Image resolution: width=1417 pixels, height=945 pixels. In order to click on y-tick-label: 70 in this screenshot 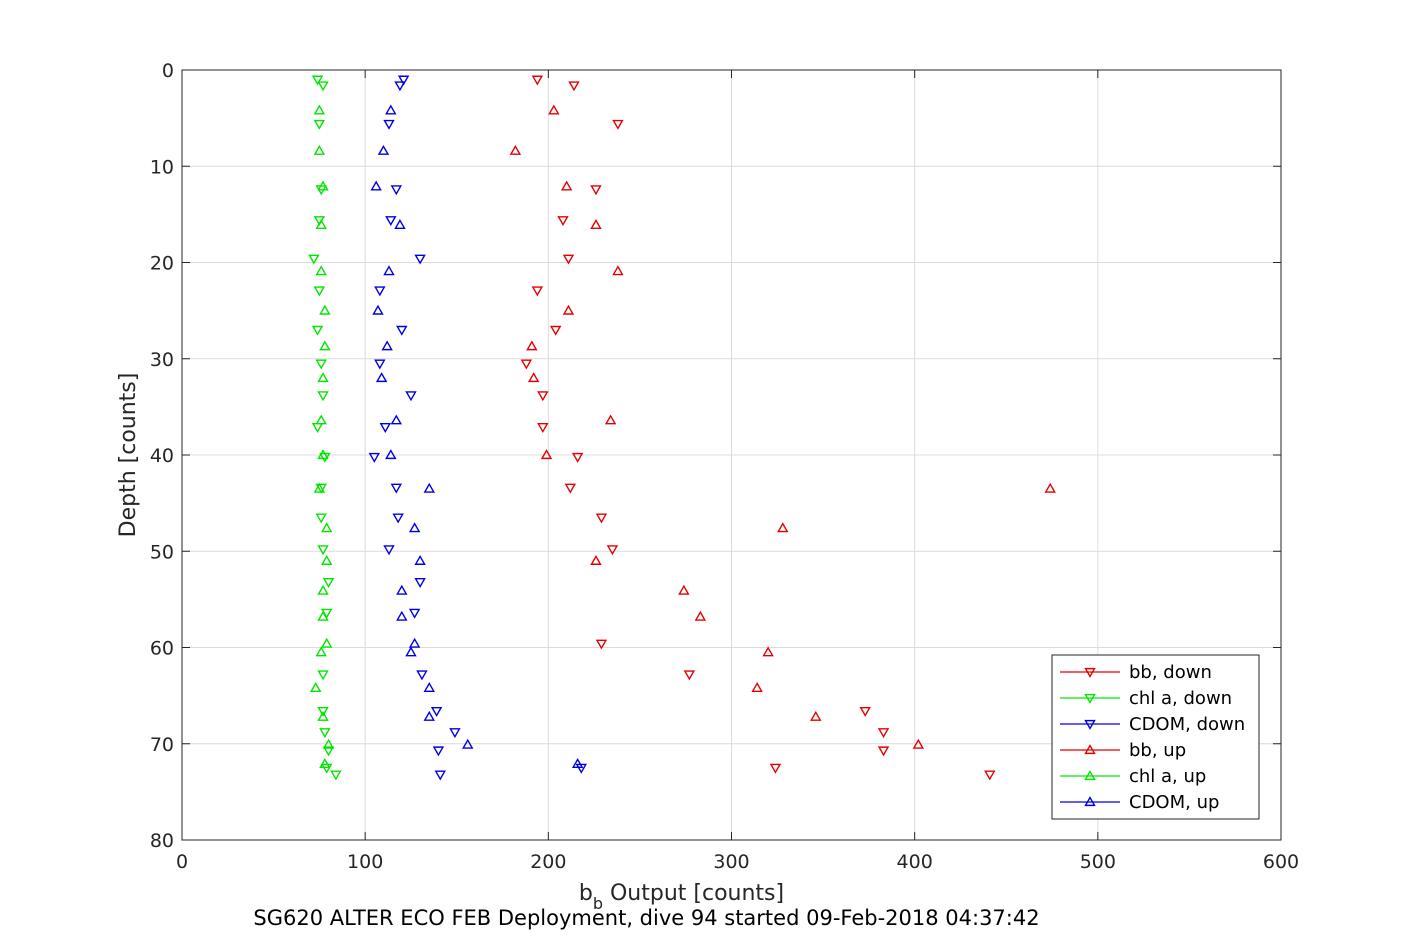, I will do `click(162, 745)`.